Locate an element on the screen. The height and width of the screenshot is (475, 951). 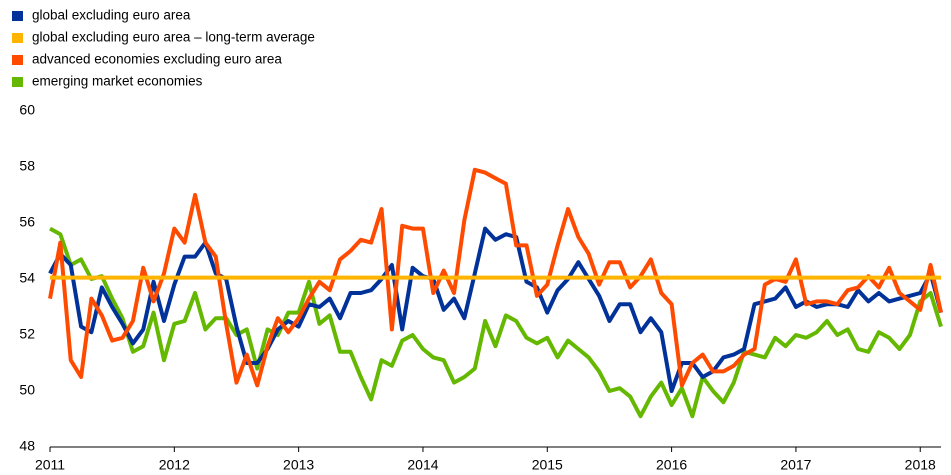
y-tick-label: 60 is located at coordinates (27, 110).